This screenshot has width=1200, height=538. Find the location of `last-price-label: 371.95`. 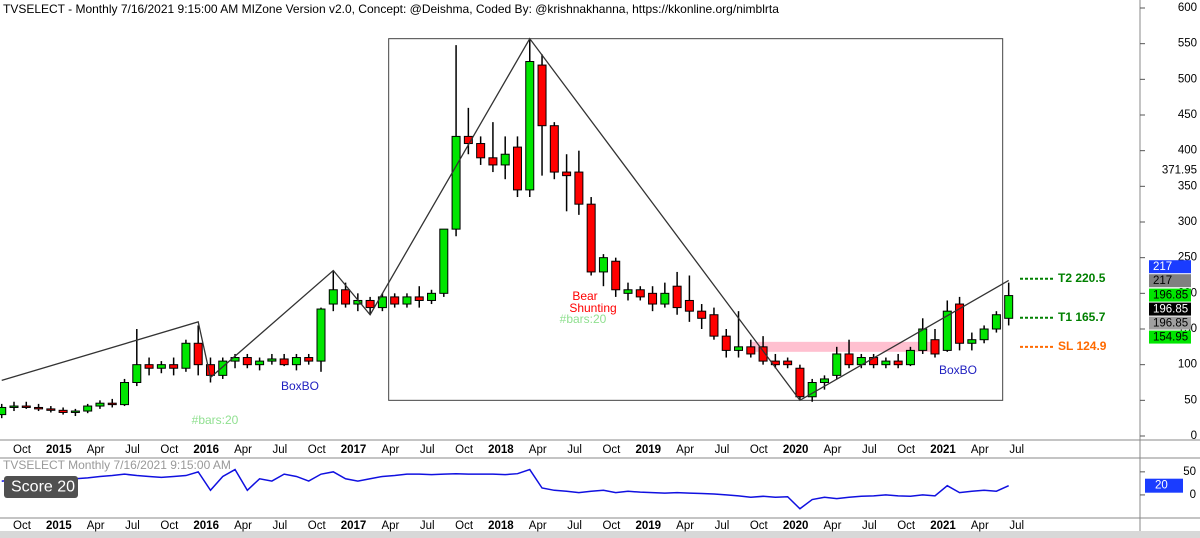

last-price-label: 371.95 is located at coordinates (1179, 171).